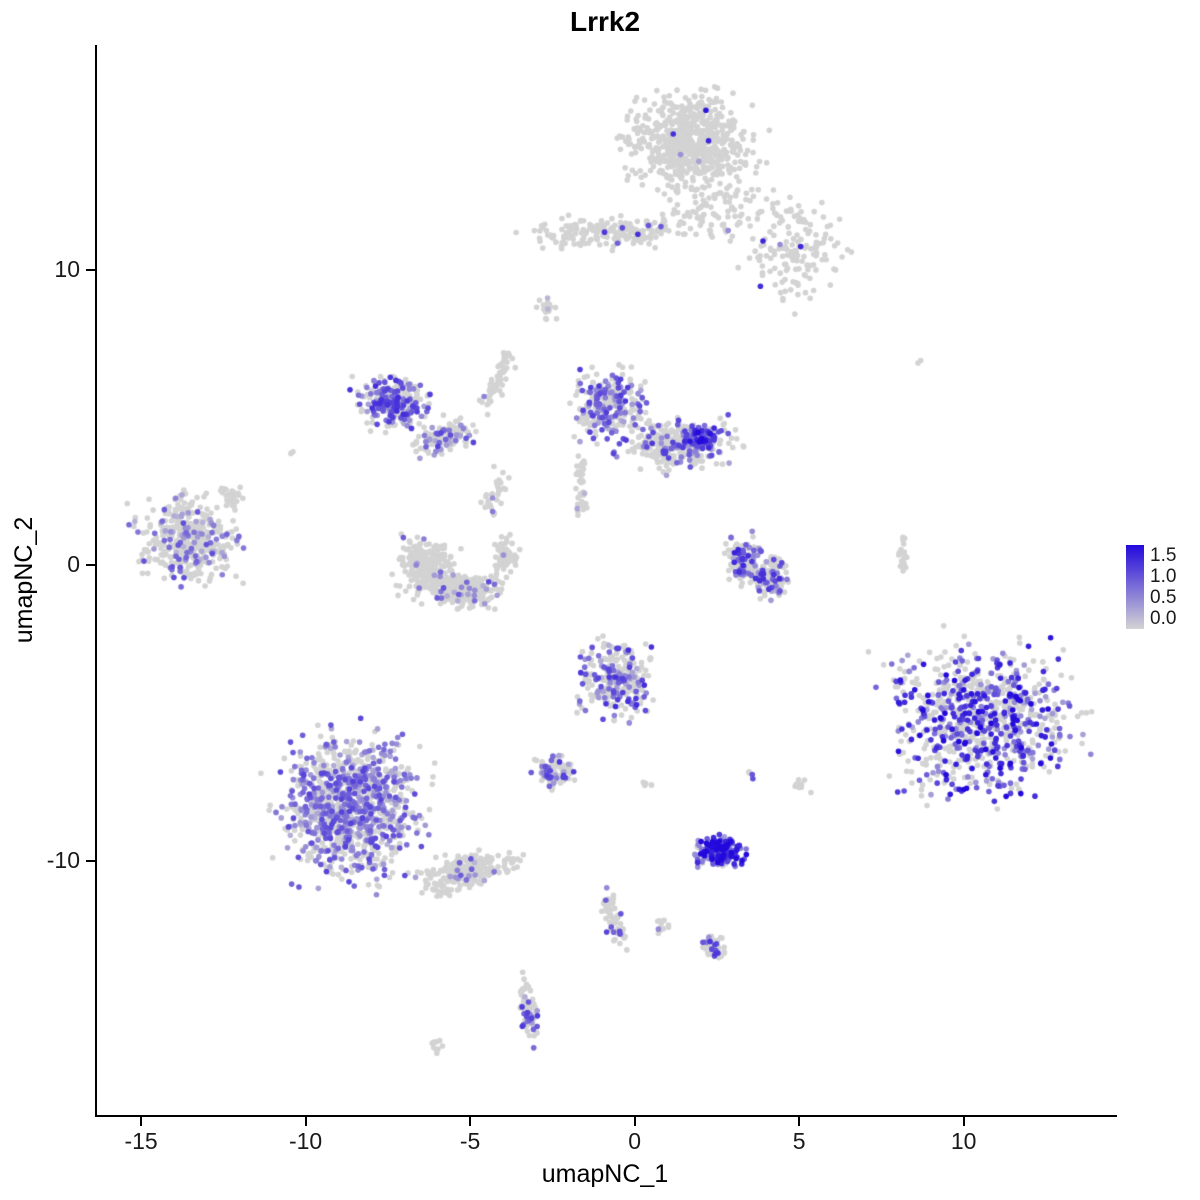 The width and height of the screenshot is (1200, 1200). Describe the element at coordinates (605, 21) in the screenshot. I see `plot-title: Lrrk2` at that location.